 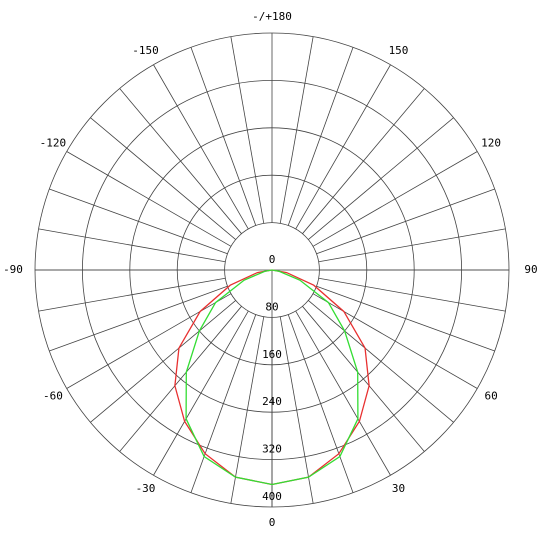 I want to click on angle-label: 90, so click(x=530, y=269).